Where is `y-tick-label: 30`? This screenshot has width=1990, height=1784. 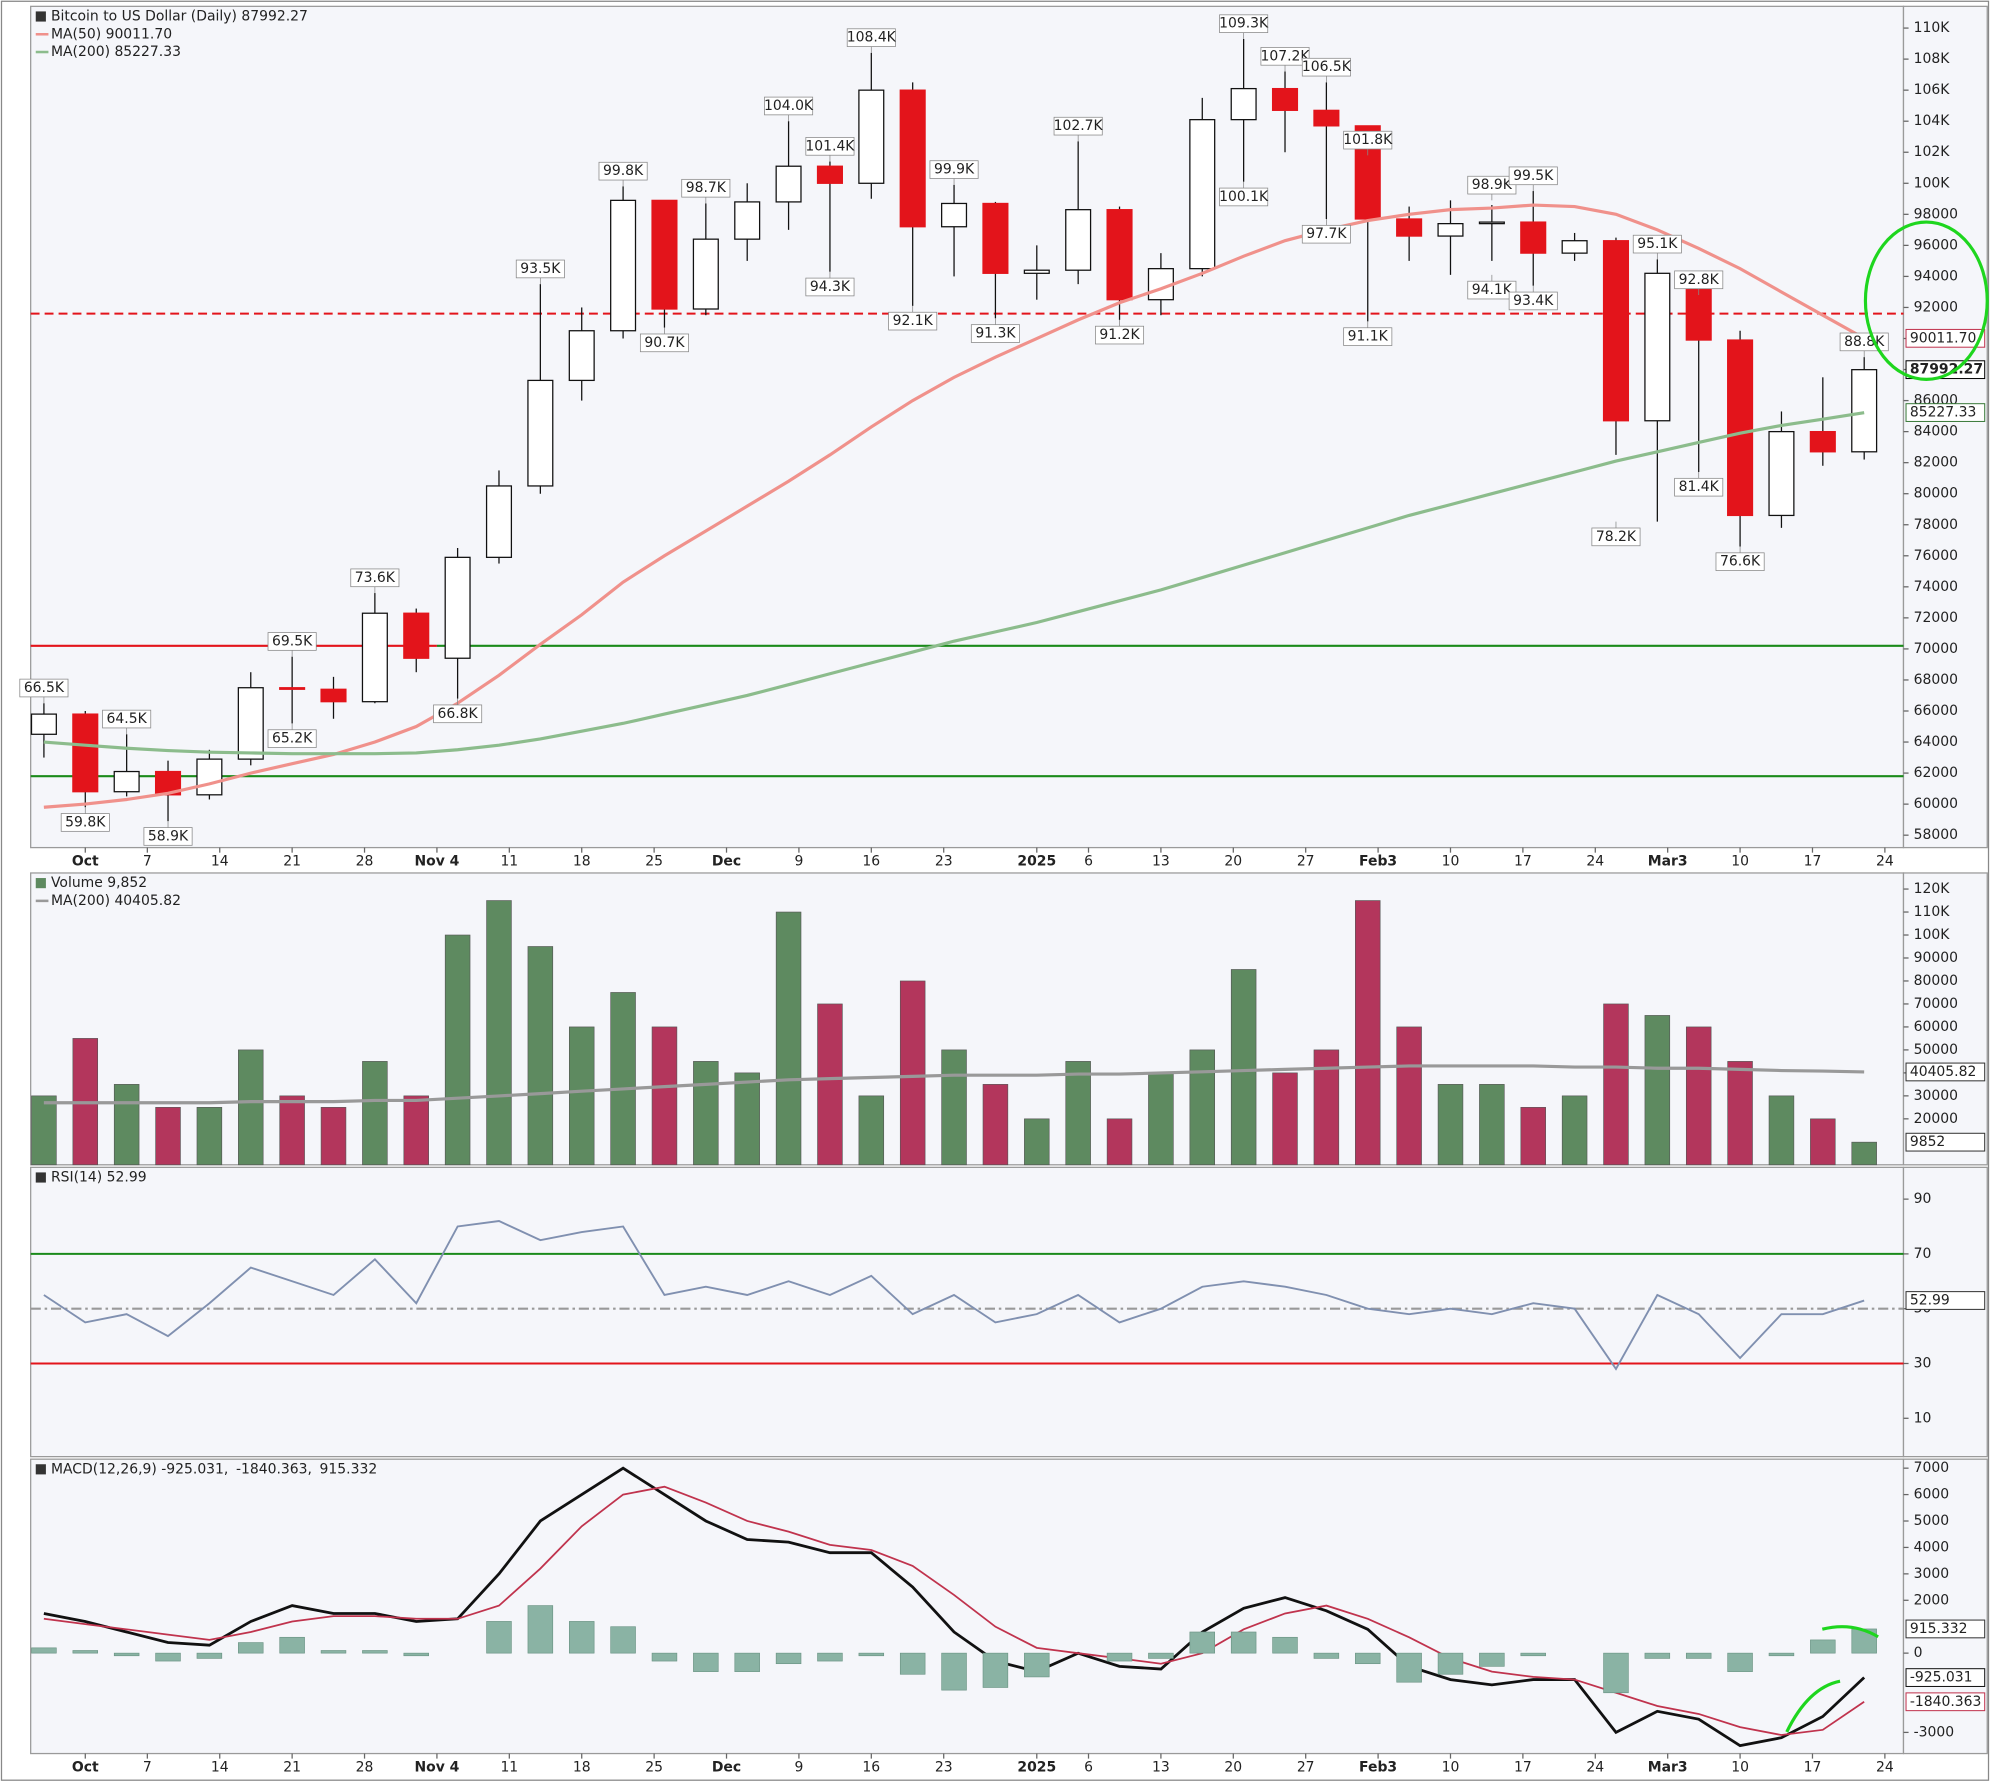
y-tick-label: 30 is located at coordinates (1923, 1363).